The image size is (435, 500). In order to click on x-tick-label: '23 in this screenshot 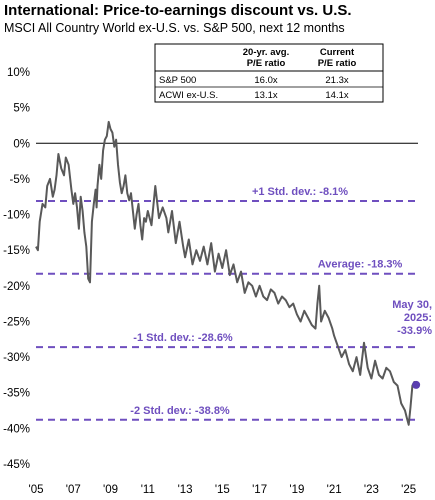, I will do `click(371, 490)`.